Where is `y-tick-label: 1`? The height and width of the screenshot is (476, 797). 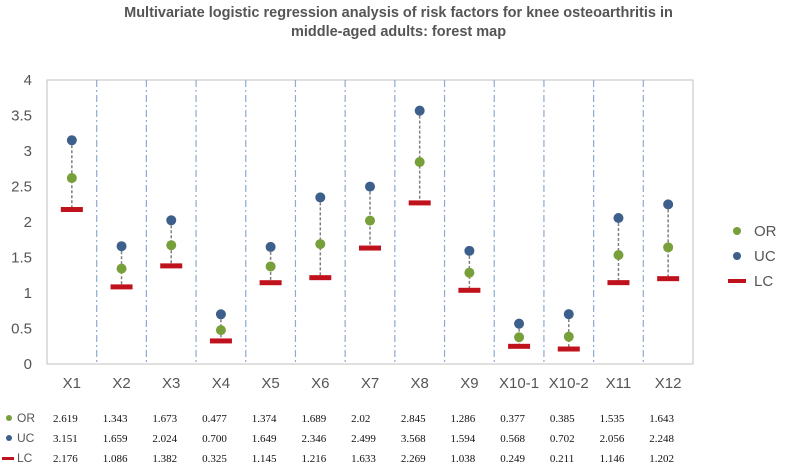
y-tick-label: 1 is located at coordinates (28, 293).